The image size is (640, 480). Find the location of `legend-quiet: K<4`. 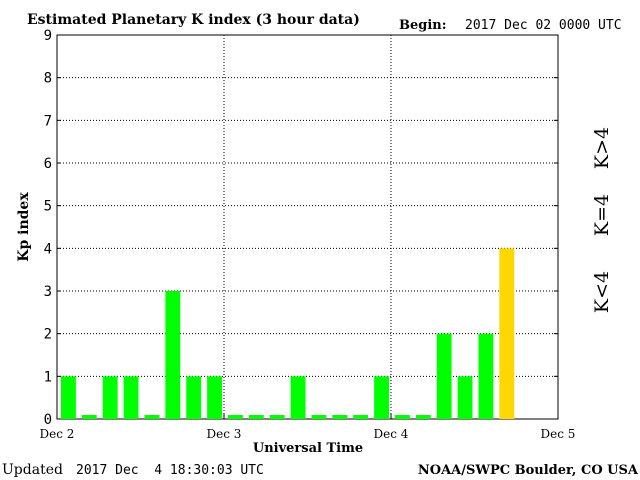

legend-quiet: K<4 is located at coordinates (602, 292).